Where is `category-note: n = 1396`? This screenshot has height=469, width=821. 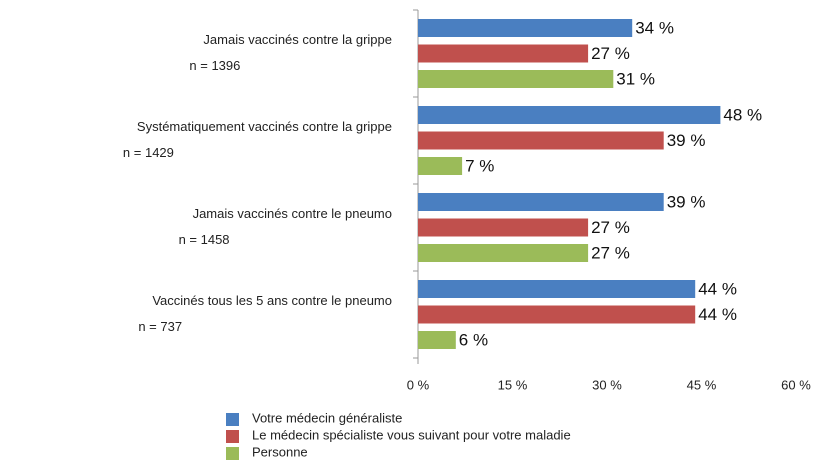
category-note: n = 1396 is located at coordinates (214, 65).